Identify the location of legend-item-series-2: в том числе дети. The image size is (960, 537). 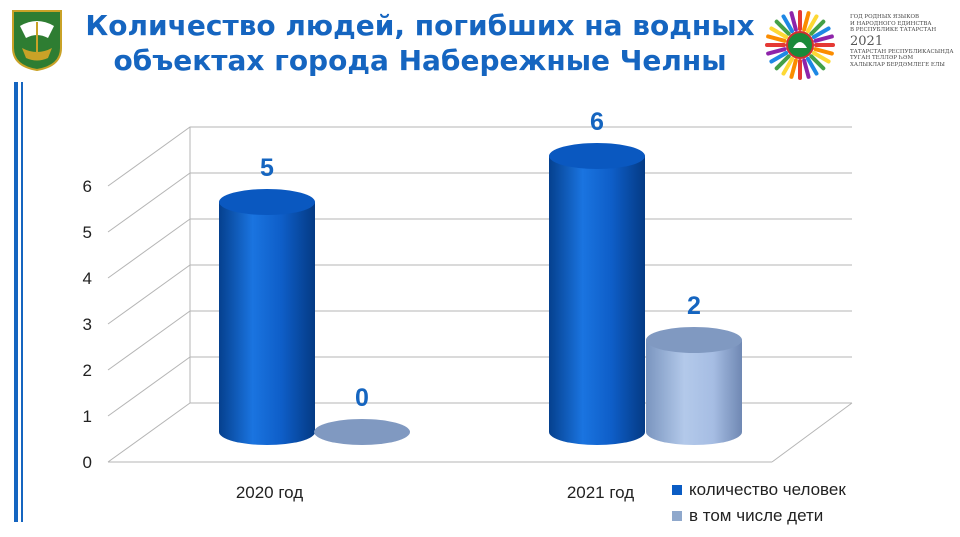
(759, 516).